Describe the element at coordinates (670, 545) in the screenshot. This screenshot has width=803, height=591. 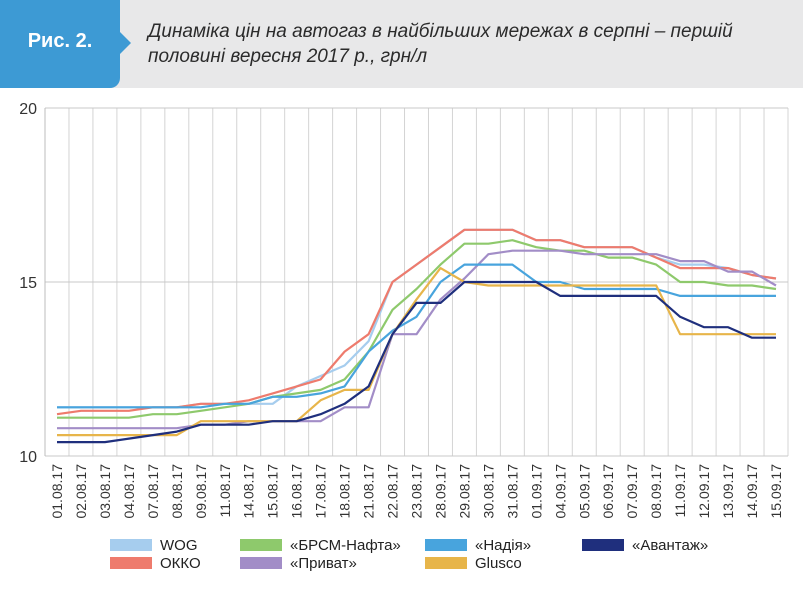
I see `legend-label: «Авантаж»` at that location.